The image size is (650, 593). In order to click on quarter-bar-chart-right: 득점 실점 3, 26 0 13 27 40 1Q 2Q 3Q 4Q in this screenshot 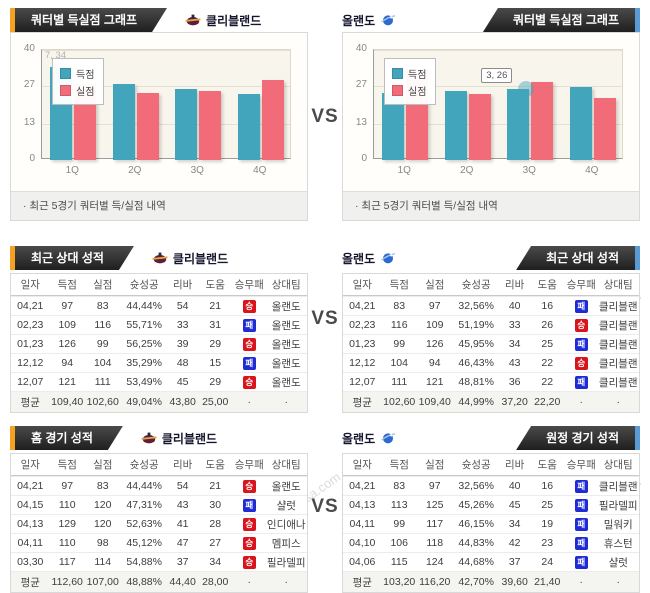, I will do `click(491, 112)`.